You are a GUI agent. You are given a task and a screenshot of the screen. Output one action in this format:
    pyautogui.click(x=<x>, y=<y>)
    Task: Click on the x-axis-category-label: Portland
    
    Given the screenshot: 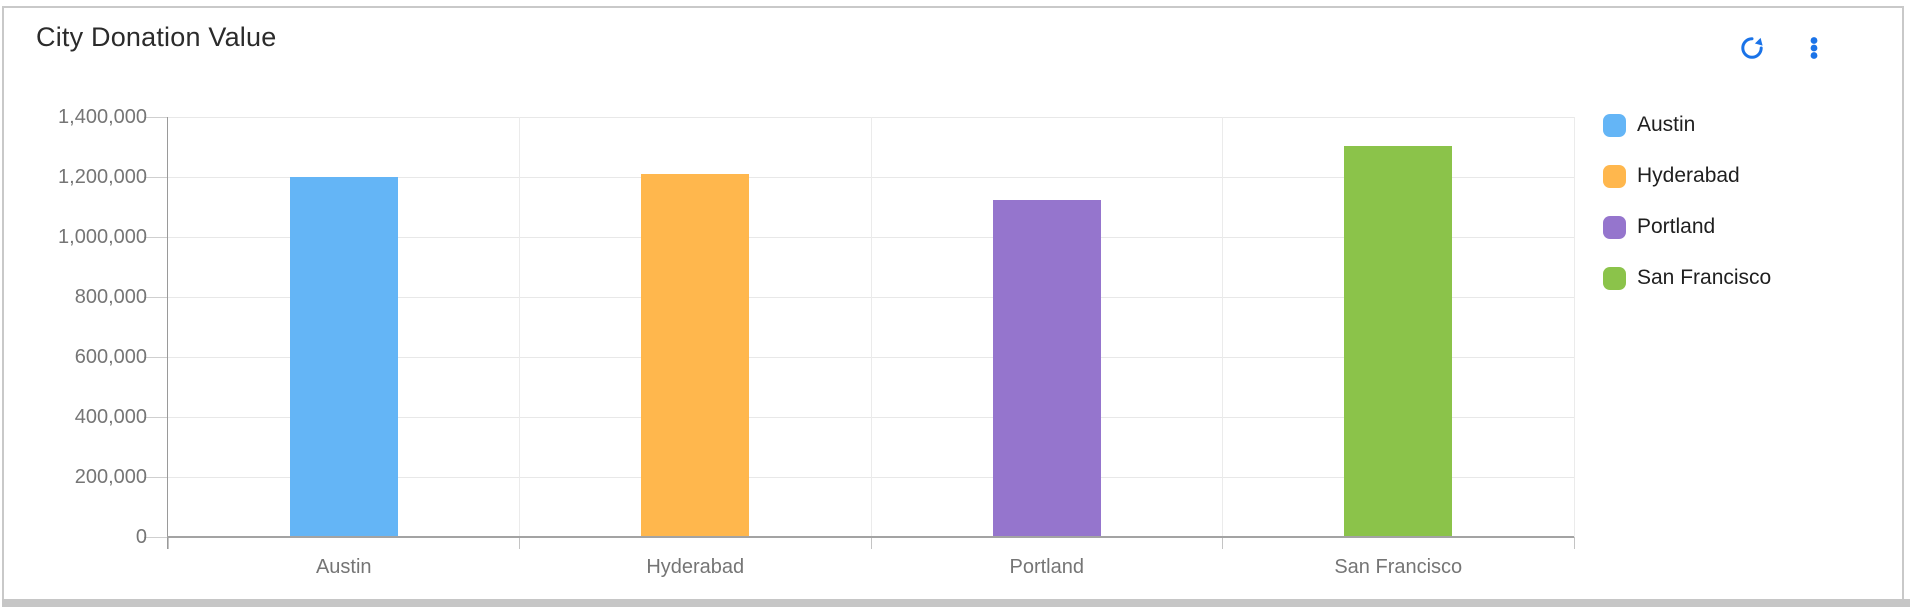 What is the action you would take?
    pyautogui.click(x=1047, y=567)
    